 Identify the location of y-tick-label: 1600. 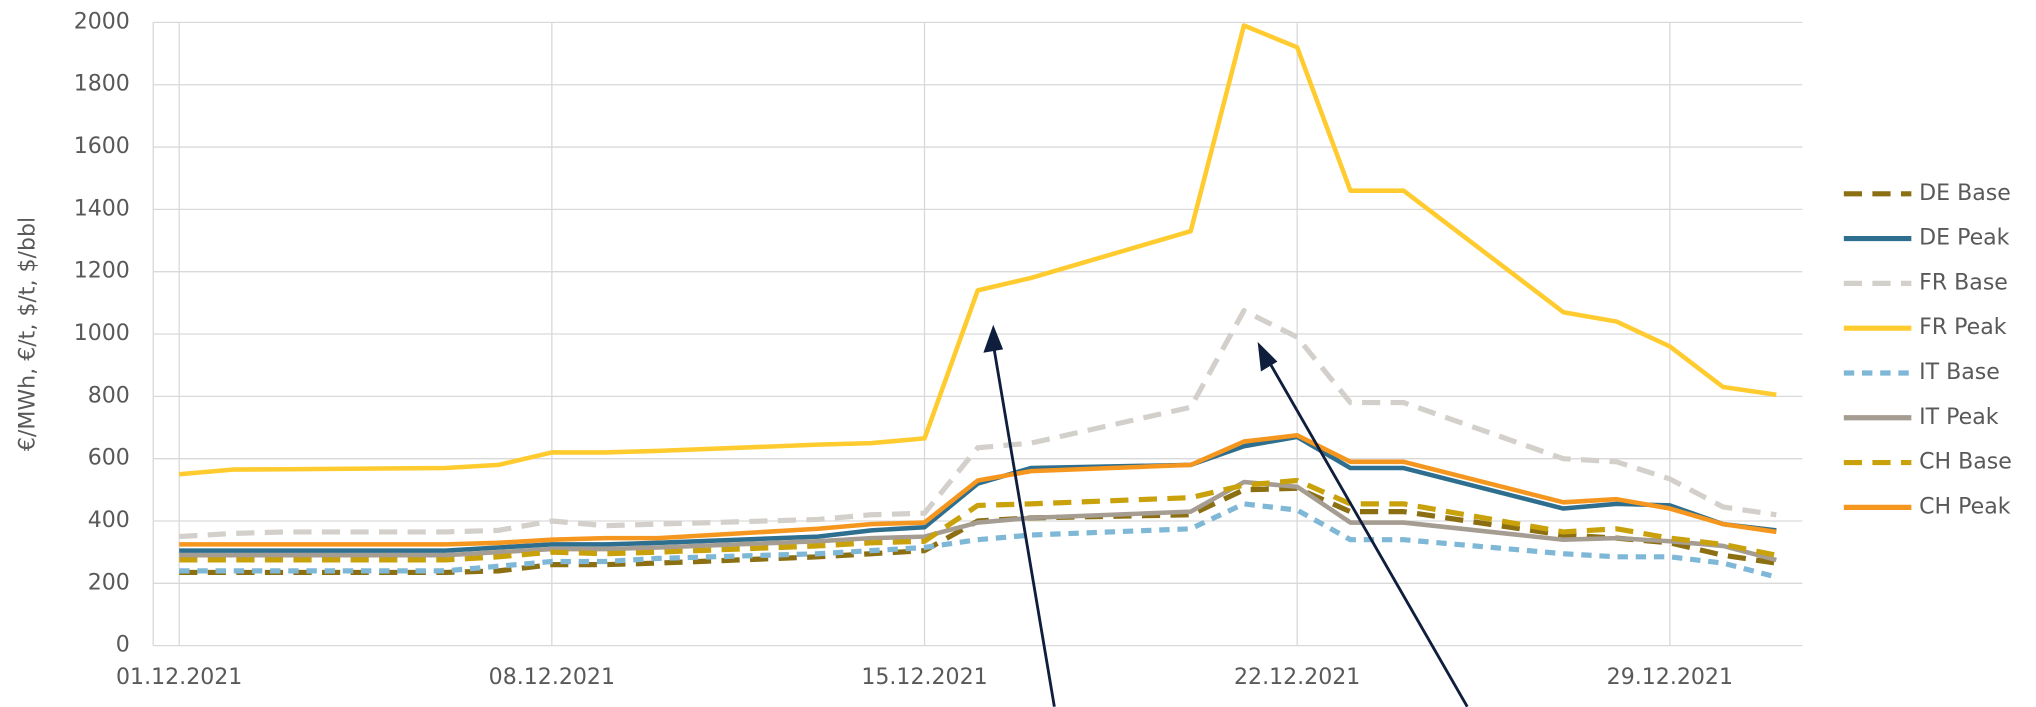
(102, 146).